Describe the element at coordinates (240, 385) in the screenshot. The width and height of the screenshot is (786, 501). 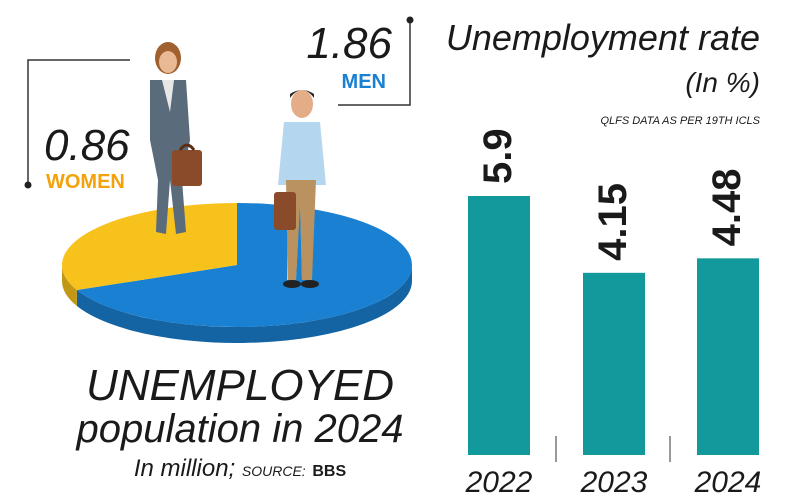
I see `pie-title: UNEMPLOYED` at that location.